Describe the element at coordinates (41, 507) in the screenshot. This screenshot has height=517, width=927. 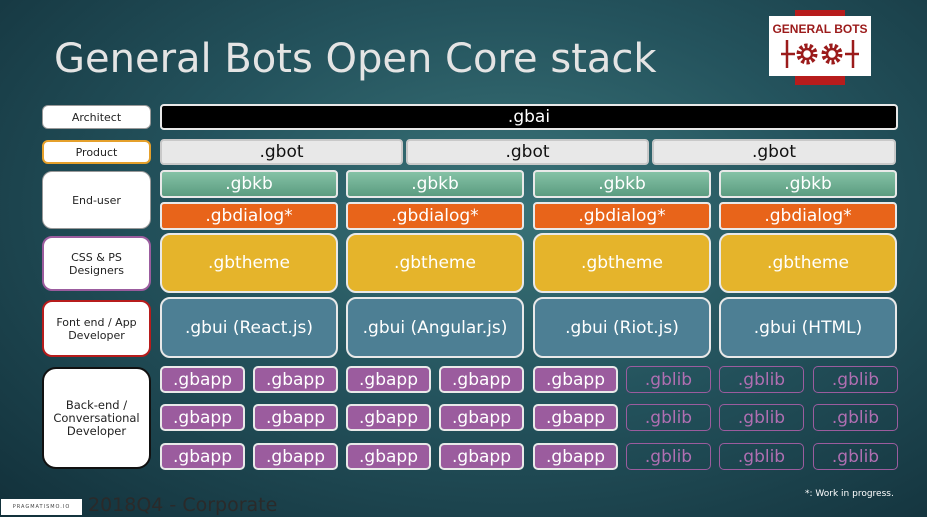
I see `pragmatismo-logo: PRAGMATISMO.IO` at that location.